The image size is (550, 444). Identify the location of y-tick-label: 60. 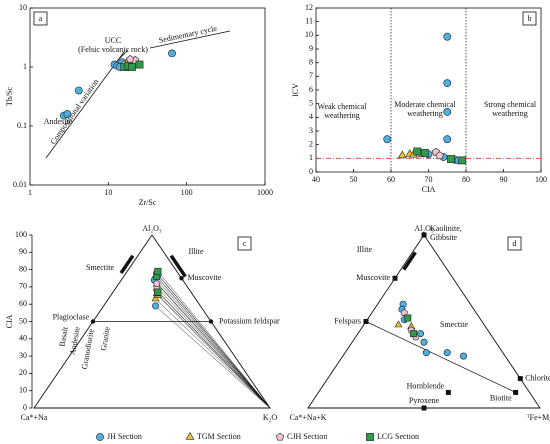
(23, 303).